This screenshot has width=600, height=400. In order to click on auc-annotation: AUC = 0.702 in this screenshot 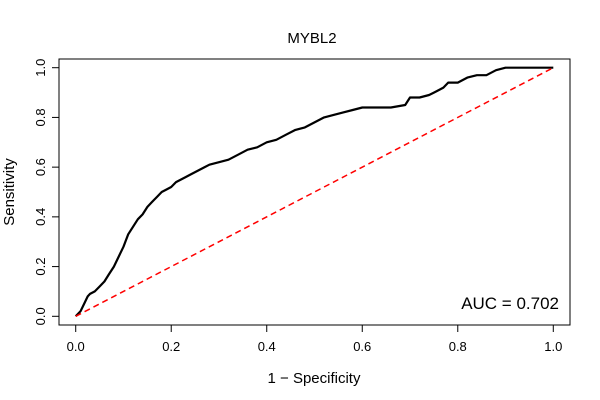, I will do `click(510, 303)`.